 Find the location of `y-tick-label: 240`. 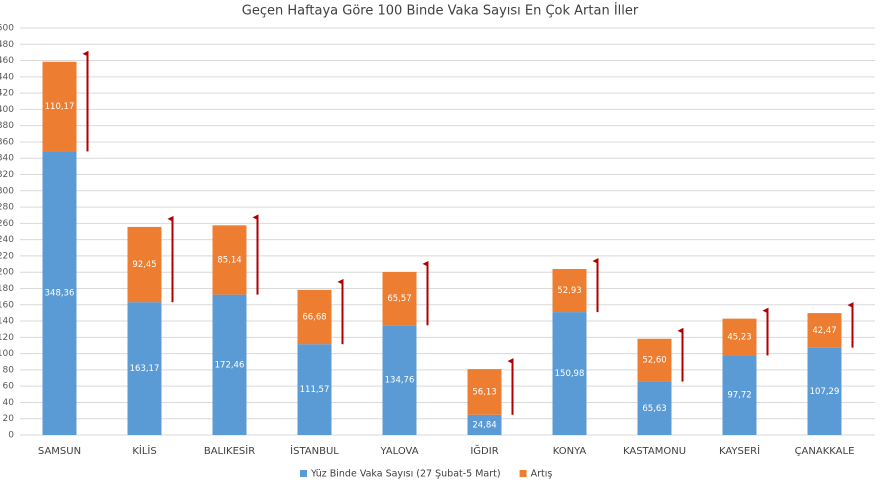

y-tick-label: 240 is located at coordinates (7, 240).